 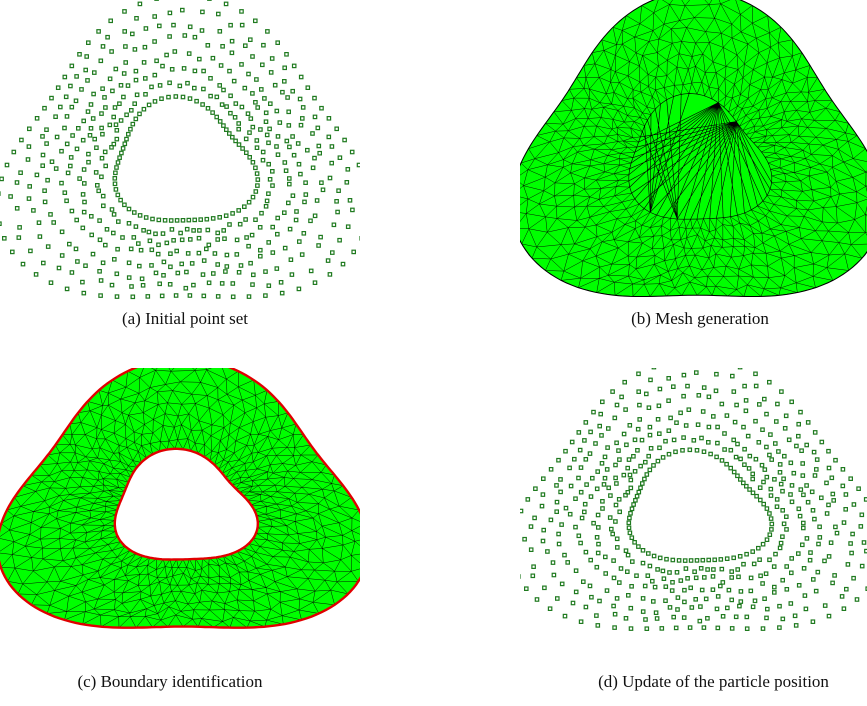 I want to click on caption-d-text: Update of the particle position, so click(x=725, y=681).